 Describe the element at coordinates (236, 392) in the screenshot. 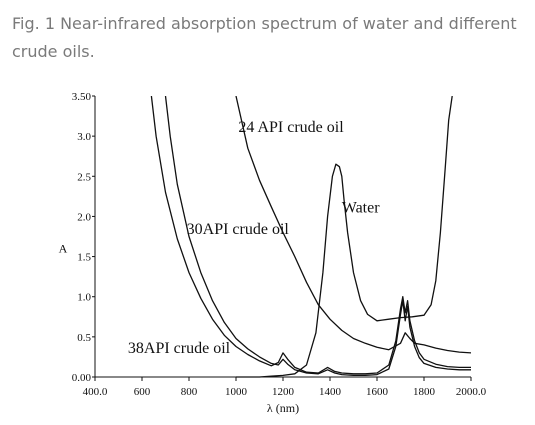

I see `x-tick-label: 1000` at that location.